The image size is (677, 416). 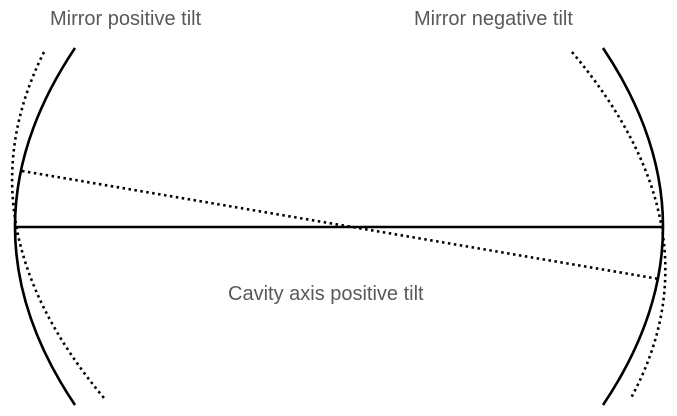 I want to click on mirror-positive-tilt-label: Mirror positive tilt, so click(x=126, y=19).